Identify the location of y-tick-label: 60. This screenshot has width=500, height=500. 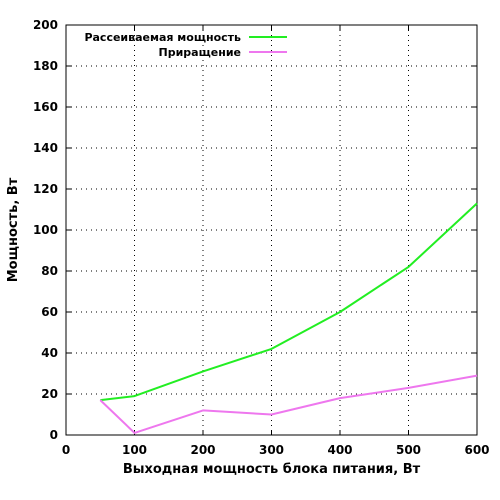
(49, 312).